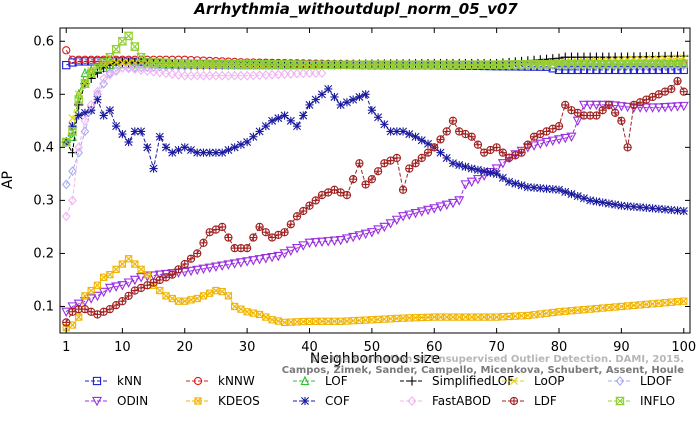  What do you see at coordinates (559, 347) in the screenshot?
I see `x-tick-label: 80` at bounding box center [559, 347].